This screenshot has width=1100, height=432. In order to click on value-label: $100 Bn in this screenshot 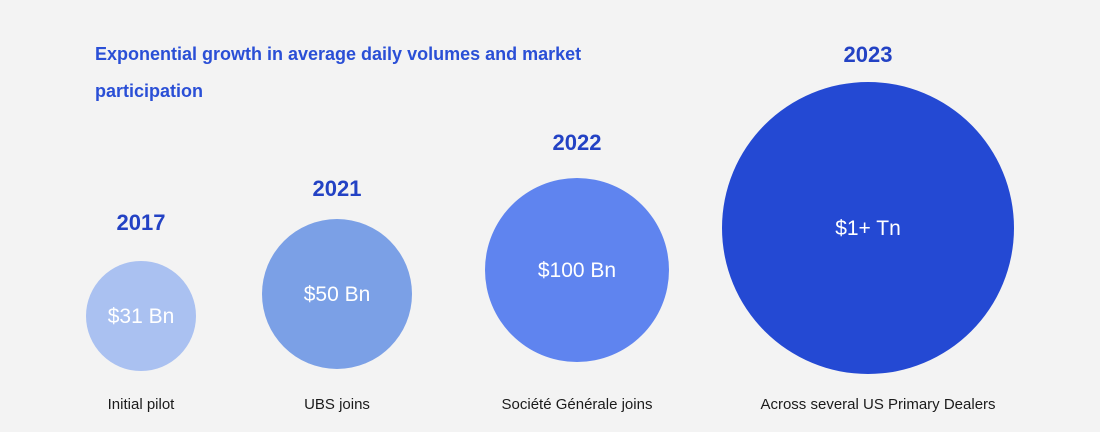, I will do `click(577, 270)`.